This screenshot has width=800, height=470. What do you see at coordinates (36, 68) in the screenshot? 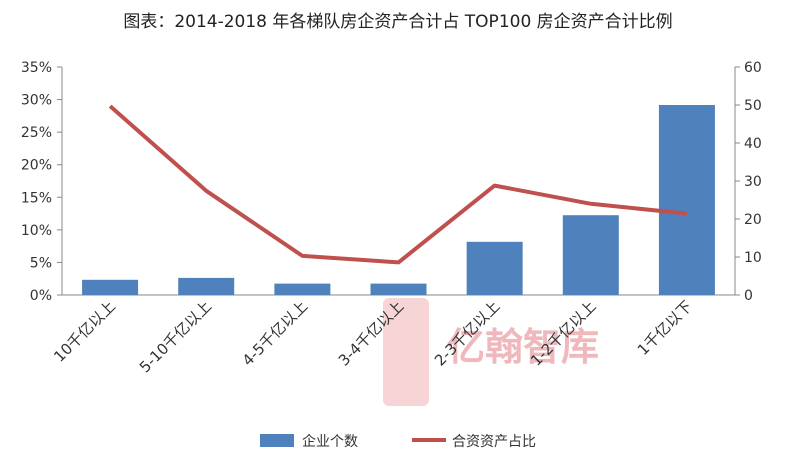
I see `left-tick-label: 35%` at bounding box center [36, 68].